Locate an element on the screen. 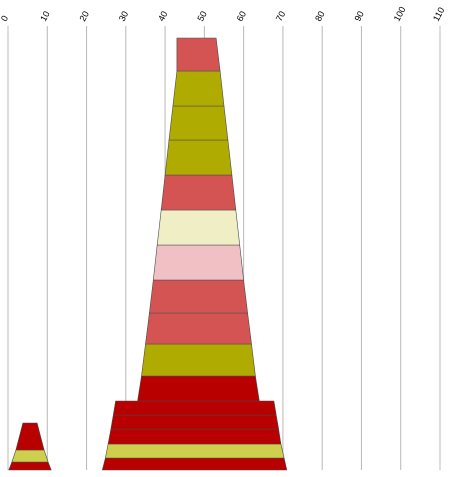 The height and width of the screenshot is (477, 452). x-tick-label: 30 is located at coordinates (124, 16).